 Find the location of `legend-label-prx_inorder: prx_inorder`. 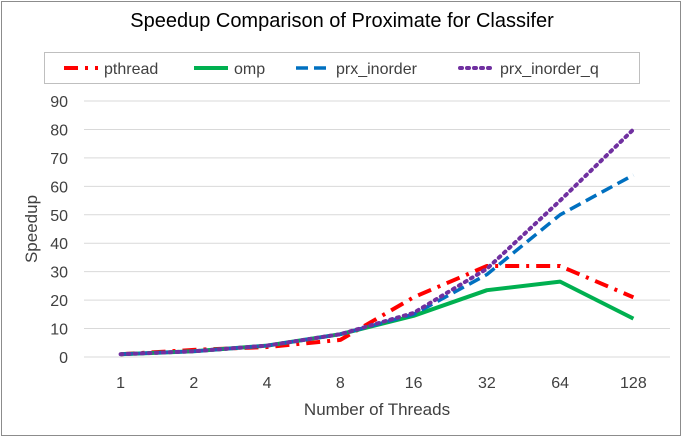

legend-label-prx_inorder: prx_inorder is located at coordinates (377, 69).